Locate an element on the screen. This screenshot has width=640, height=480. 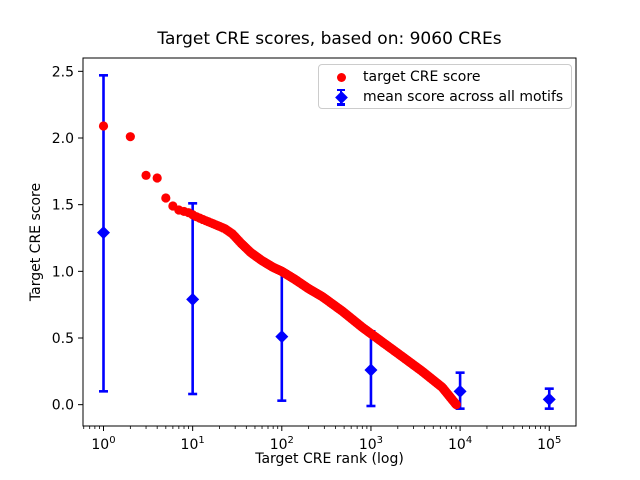
x-axis-label: Target CRE rank (log) is located at coordinates (329, 459).